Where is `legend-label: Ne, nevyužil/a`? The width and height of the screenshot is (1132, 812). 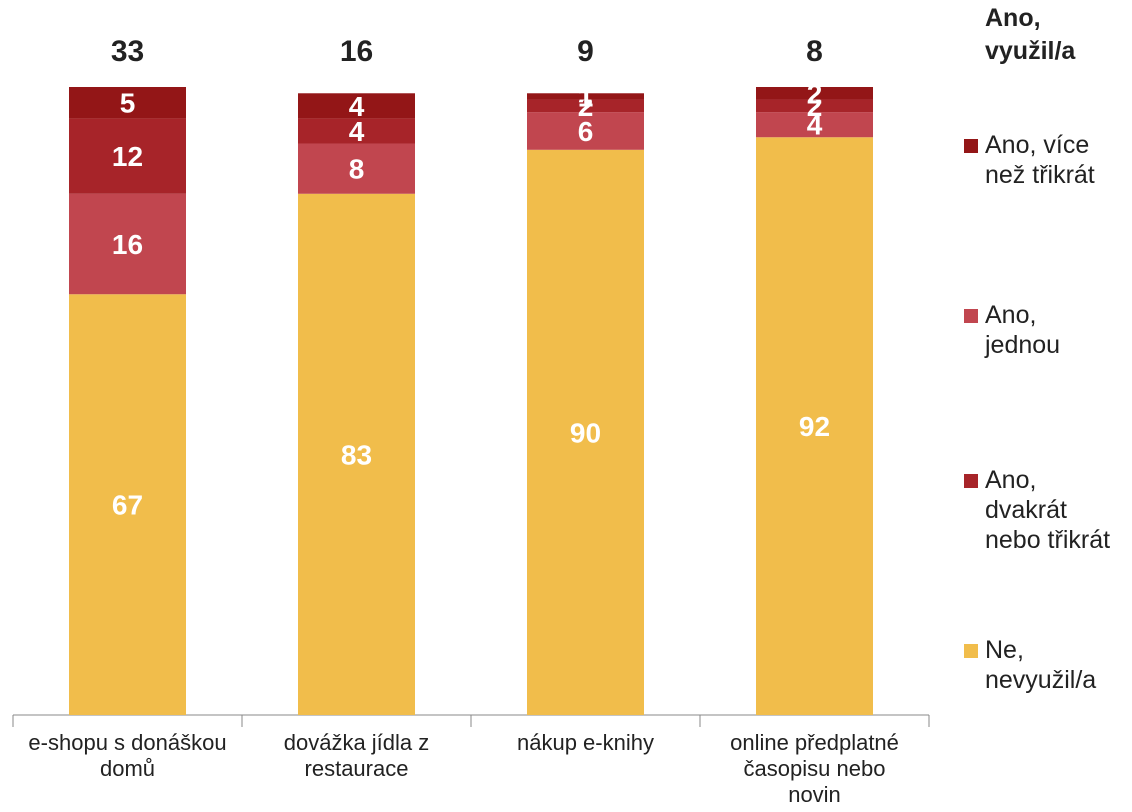 legend-label: Ne, nevyužil/a is located at coordinates (1041, 665).